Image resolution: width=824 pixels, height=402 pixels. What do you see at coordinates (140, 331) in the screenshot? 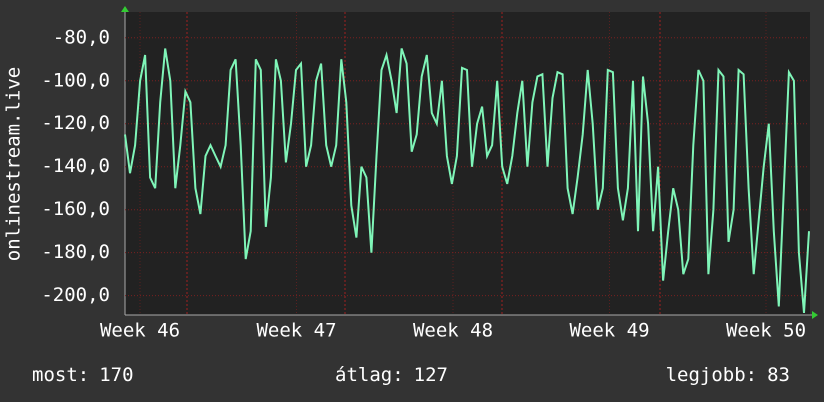
I see `x-tick-label: Week 46` at bounding box center [140, 331].